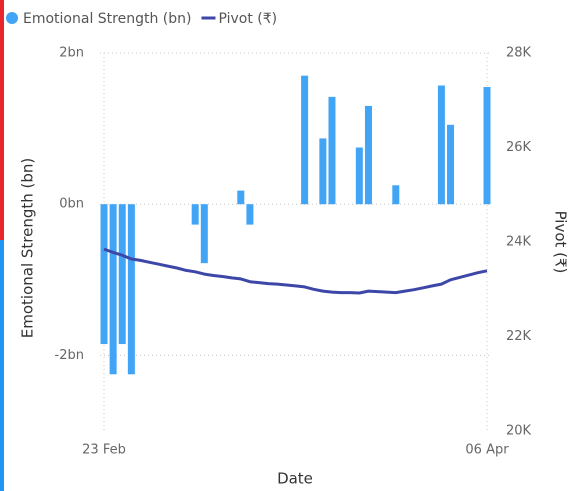 The height and width of the screenshot is (491, 570). I want to click on x-axis-title: Date, so click(295, 479).